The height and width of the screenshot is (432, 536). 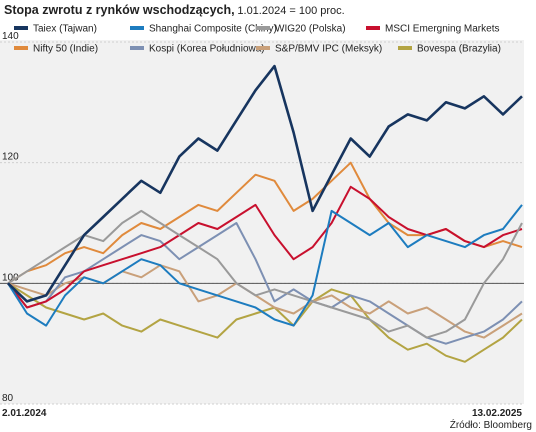 I want to click on legend-label: Bovespa (Brazylia), so click(x=459, y=49).